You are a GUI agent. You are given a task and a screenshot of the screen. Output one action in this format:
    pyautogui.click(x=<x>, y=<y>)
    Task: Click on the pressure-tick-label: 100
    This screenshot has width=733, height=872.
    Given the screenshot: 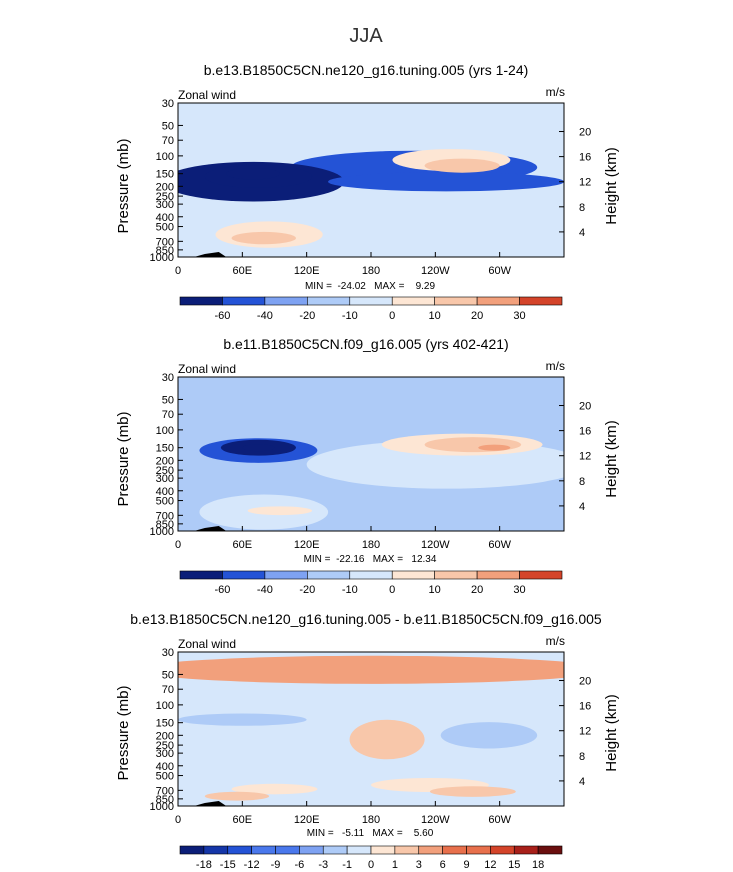 What is the action you would take?
    pyautogui.click(x=165, y=431)
    